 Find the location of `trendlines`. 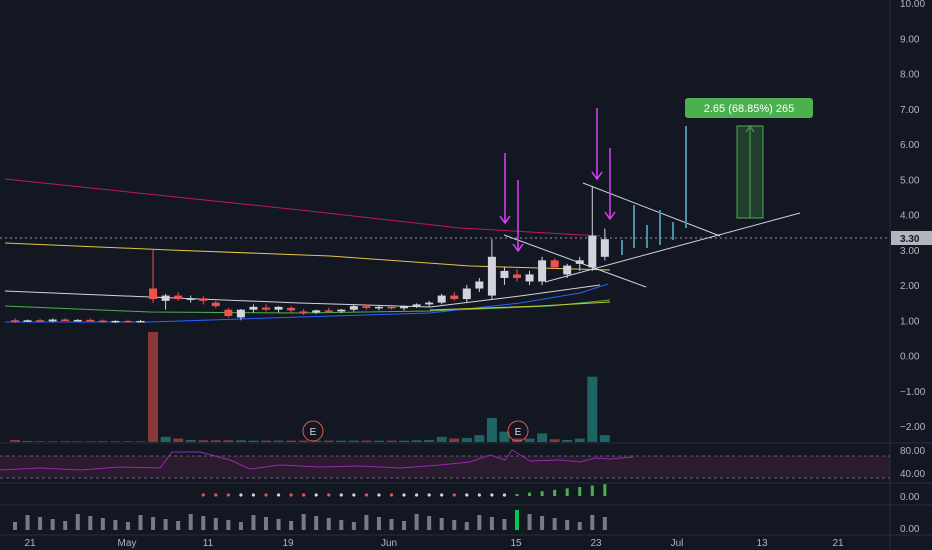

trendlines is located at coordinates (652, 235).